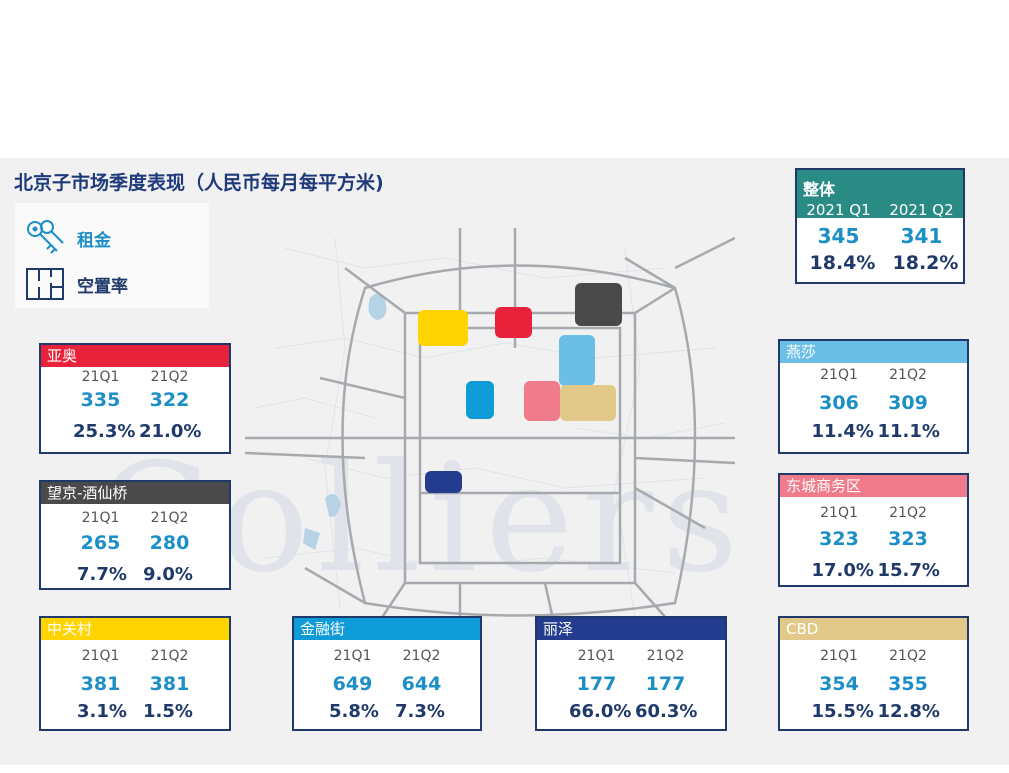  What do you see at coordinates (352, 684) in the screenshot?
I see `rent-q1: 649` at bounding box center [352, 684].